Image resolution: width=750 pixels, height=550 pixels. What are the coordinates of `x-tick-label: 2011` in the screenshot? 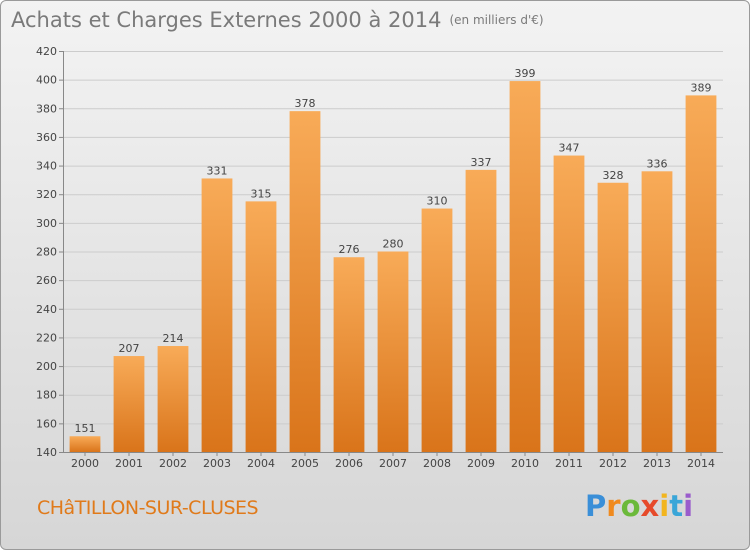 It's located at (569, 463).